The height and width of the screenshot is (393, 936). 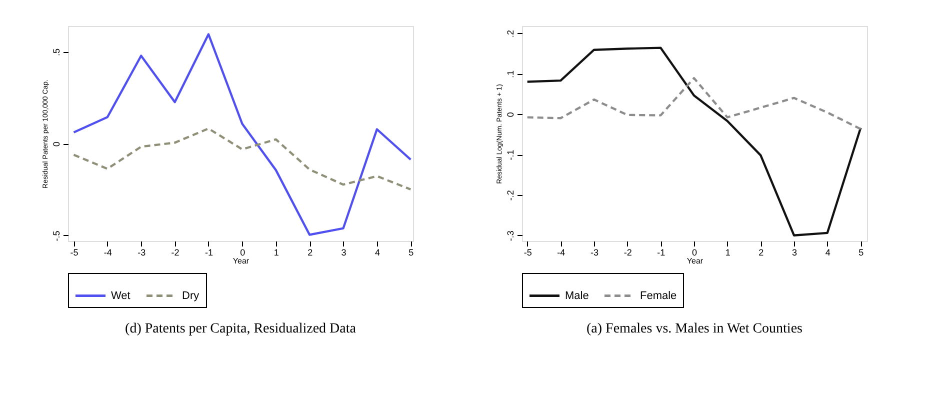 What do you see at coordinates (120, 296) in the screenshot?
I see `legend-label: Wet` at bounding box center [120, 296].